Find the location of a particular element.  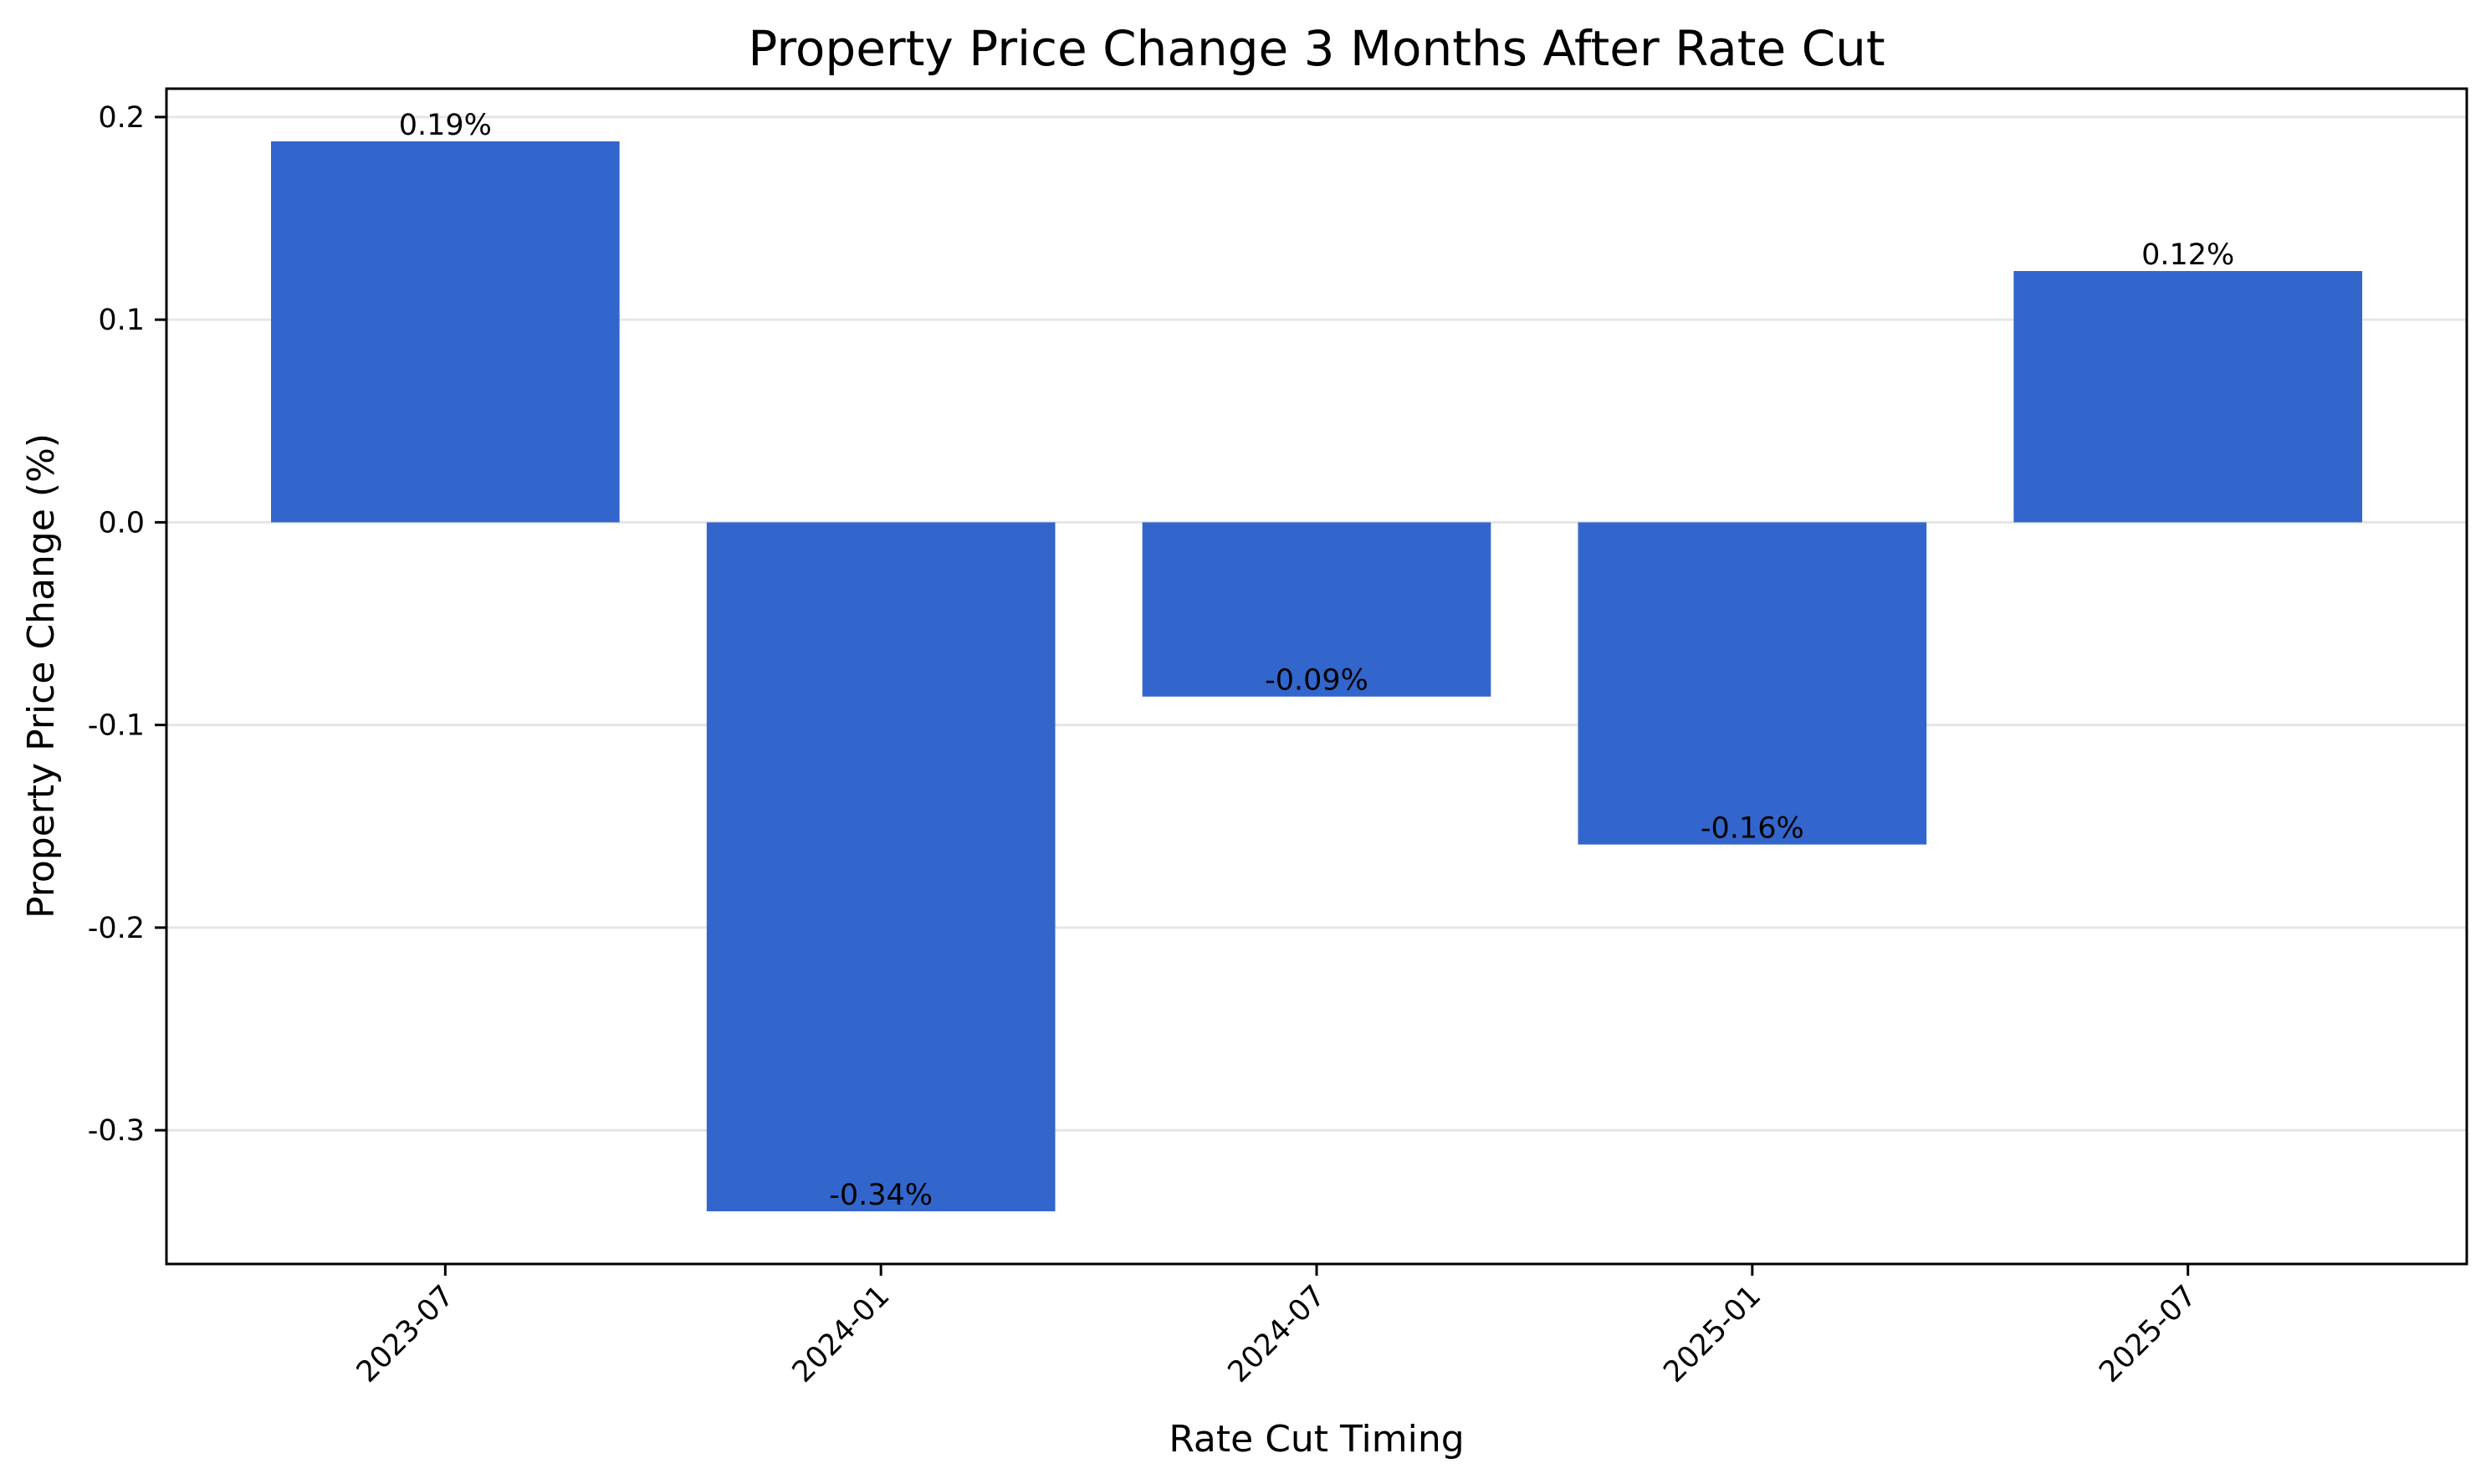

y-tick-label: 0.1 is located at coordinates (122, 320).